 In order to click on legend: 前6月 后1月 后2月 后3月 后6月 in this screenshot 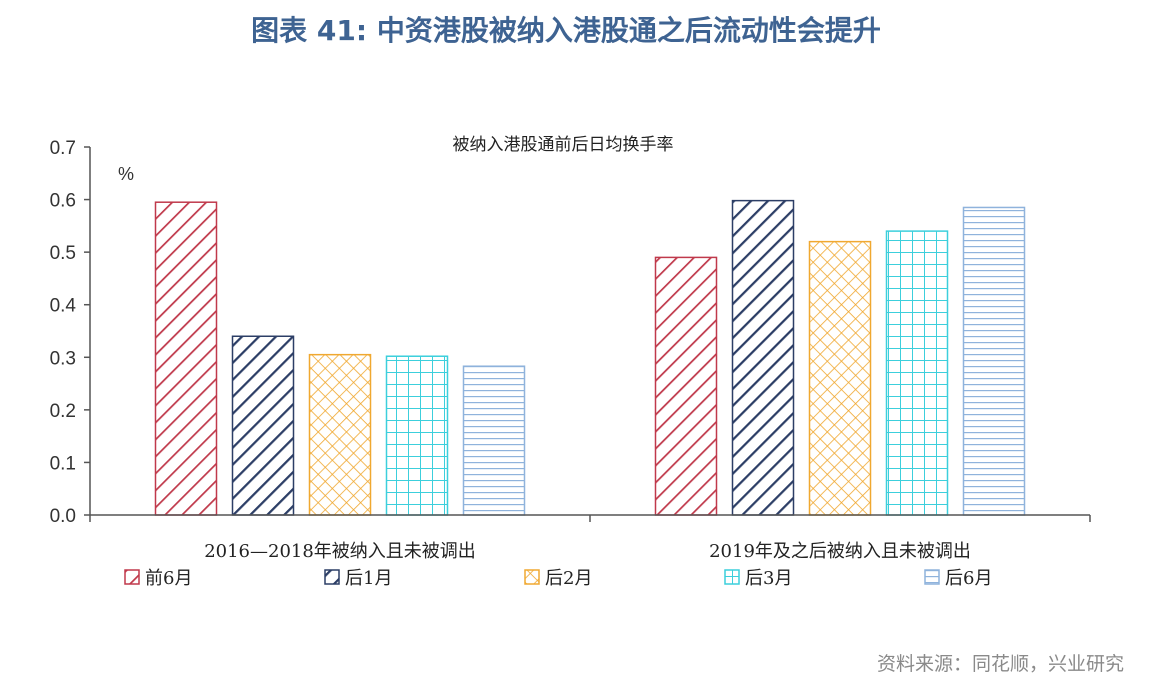, I will do `click(558, 578)`.